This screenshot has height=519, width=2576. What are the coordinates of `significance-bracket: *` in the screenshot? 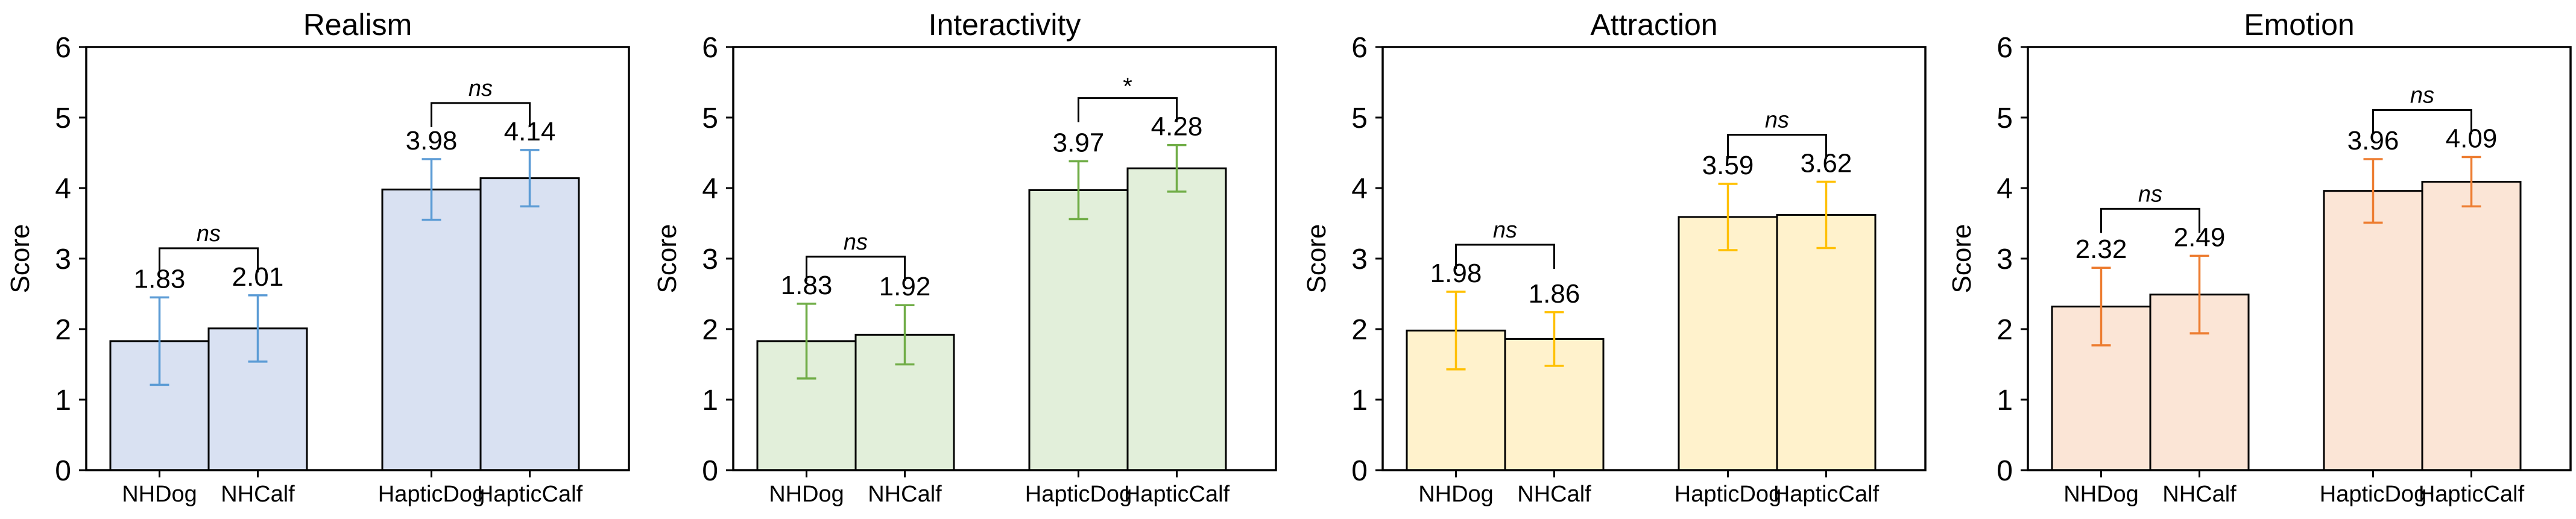 It's located at (1128, 98).